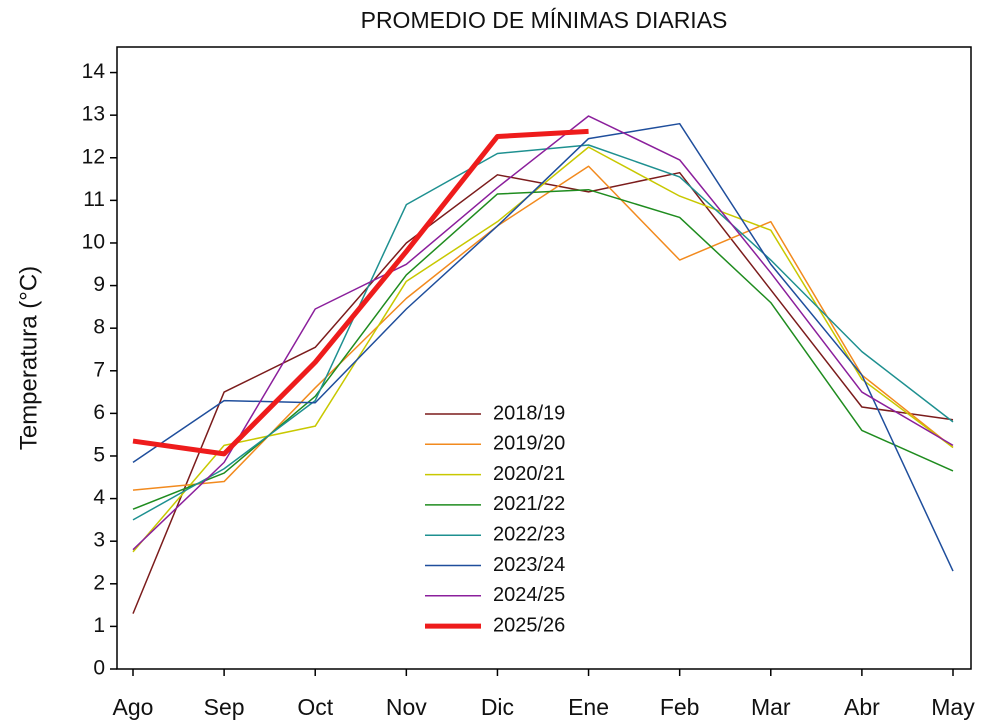 The image size is (983, 728). What do you see at coordinates (93, 156) in the screenshot?
I see `y-tick-label: 12` at bounding box center [93, 156].